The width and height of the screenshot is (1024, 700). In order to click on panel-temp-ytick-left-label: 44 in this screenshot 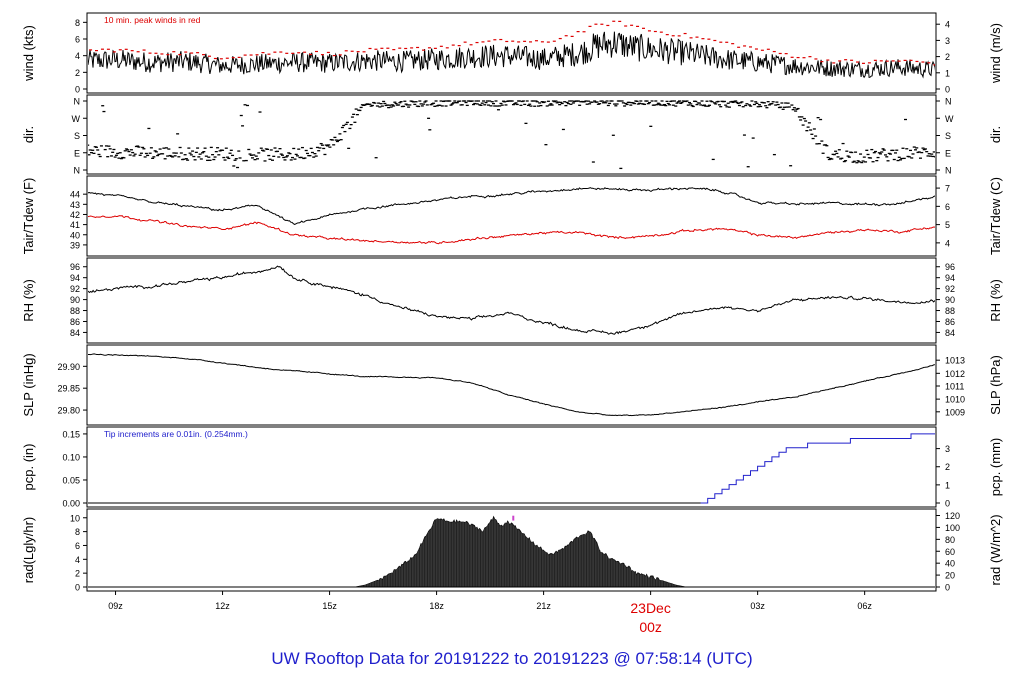, I will do `click(75, 195)`.